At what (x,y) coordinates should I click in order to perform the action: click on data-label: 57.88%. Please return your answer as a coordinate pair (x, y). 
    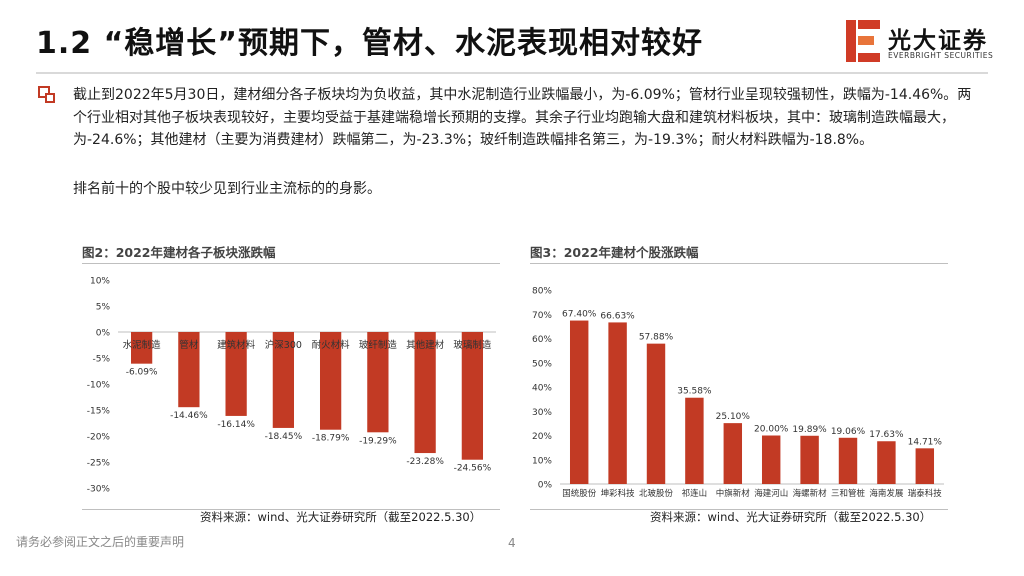
    Looking at the image, I should click on (656, 338).